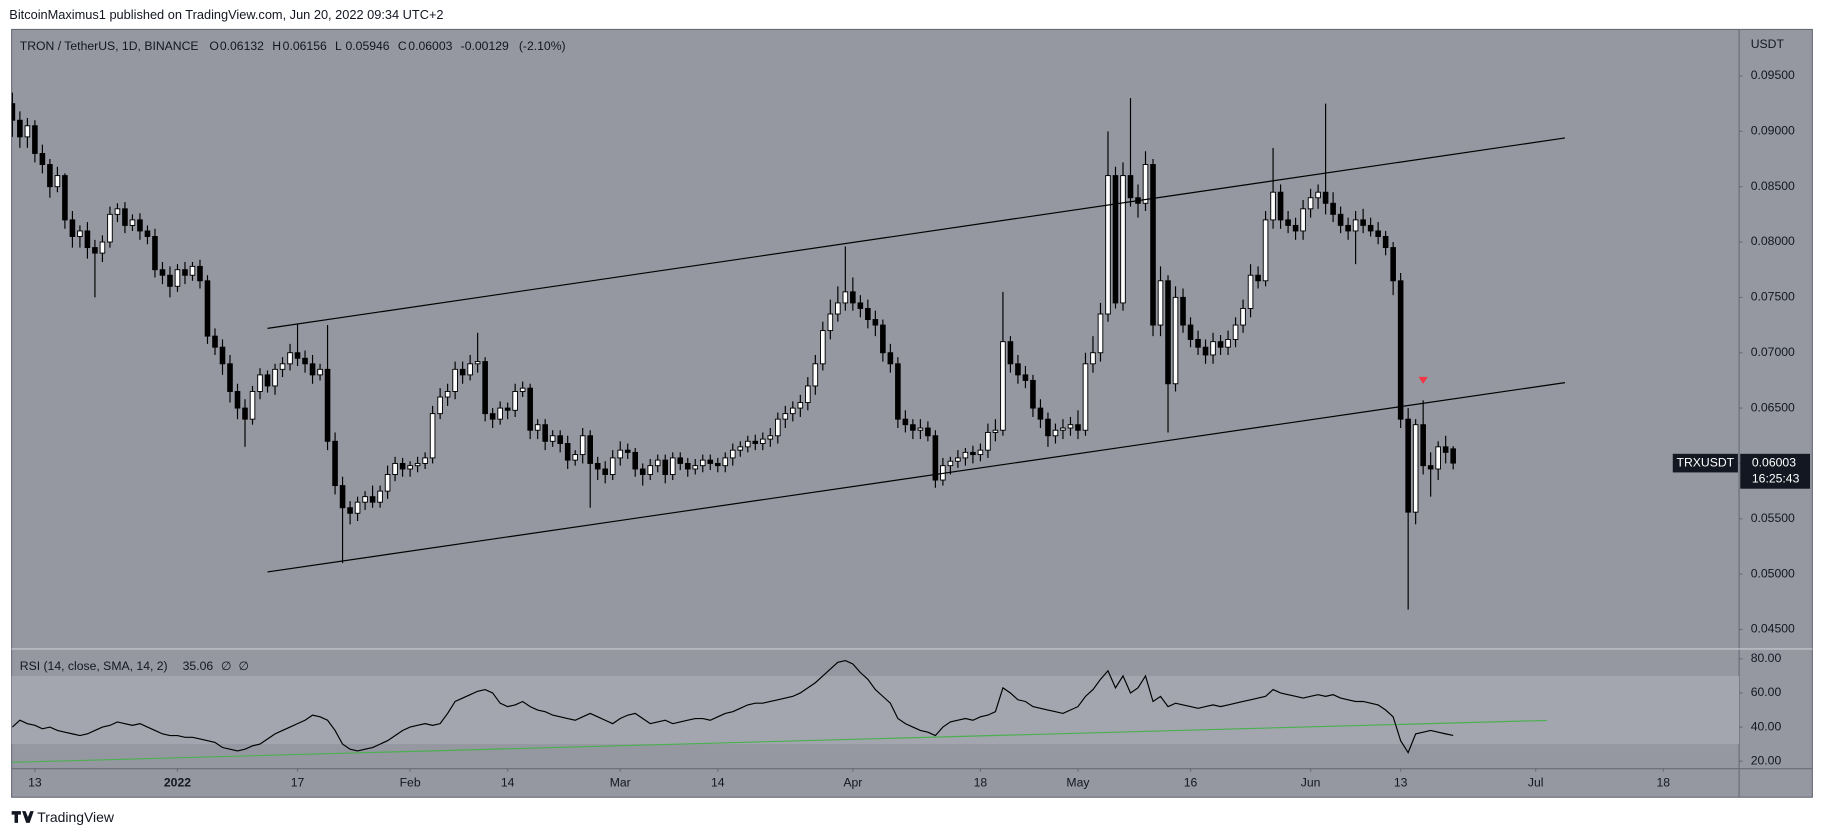 The width and height of the screenshot is (1824, 836). Describe the element at coordinates (430, 46) in the screenshot. I see `legend-value: 0.06003` at that location.